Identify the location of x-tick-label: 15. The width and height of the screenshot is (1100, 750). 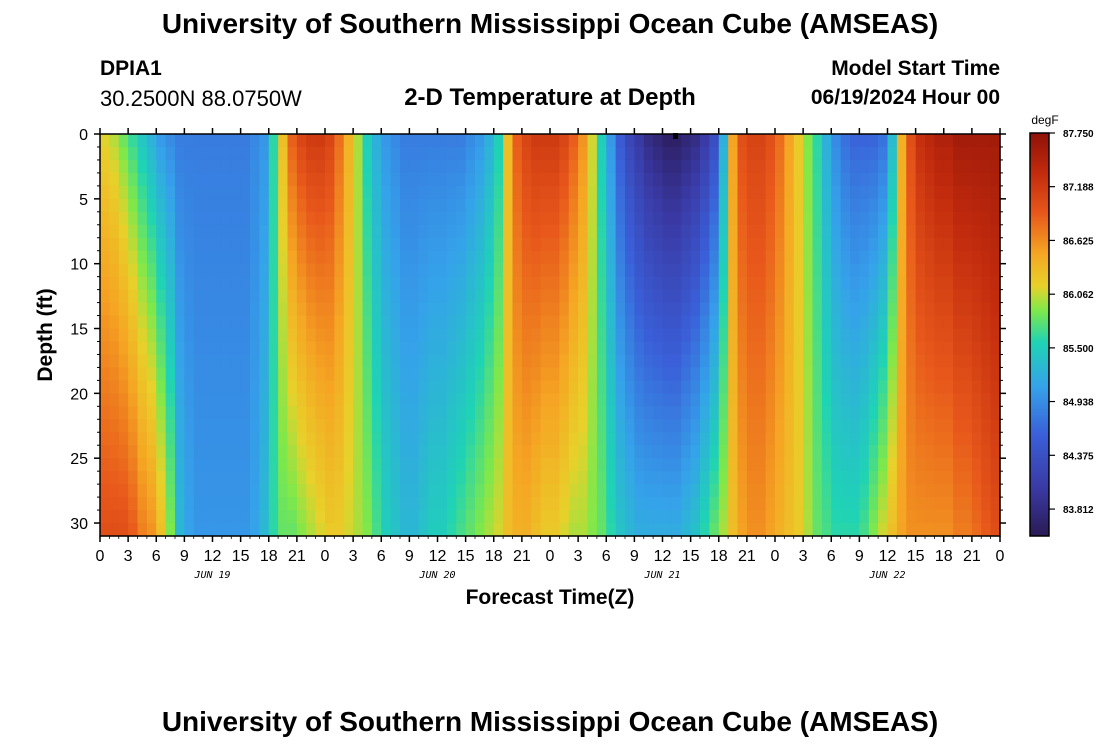
(241, 556).